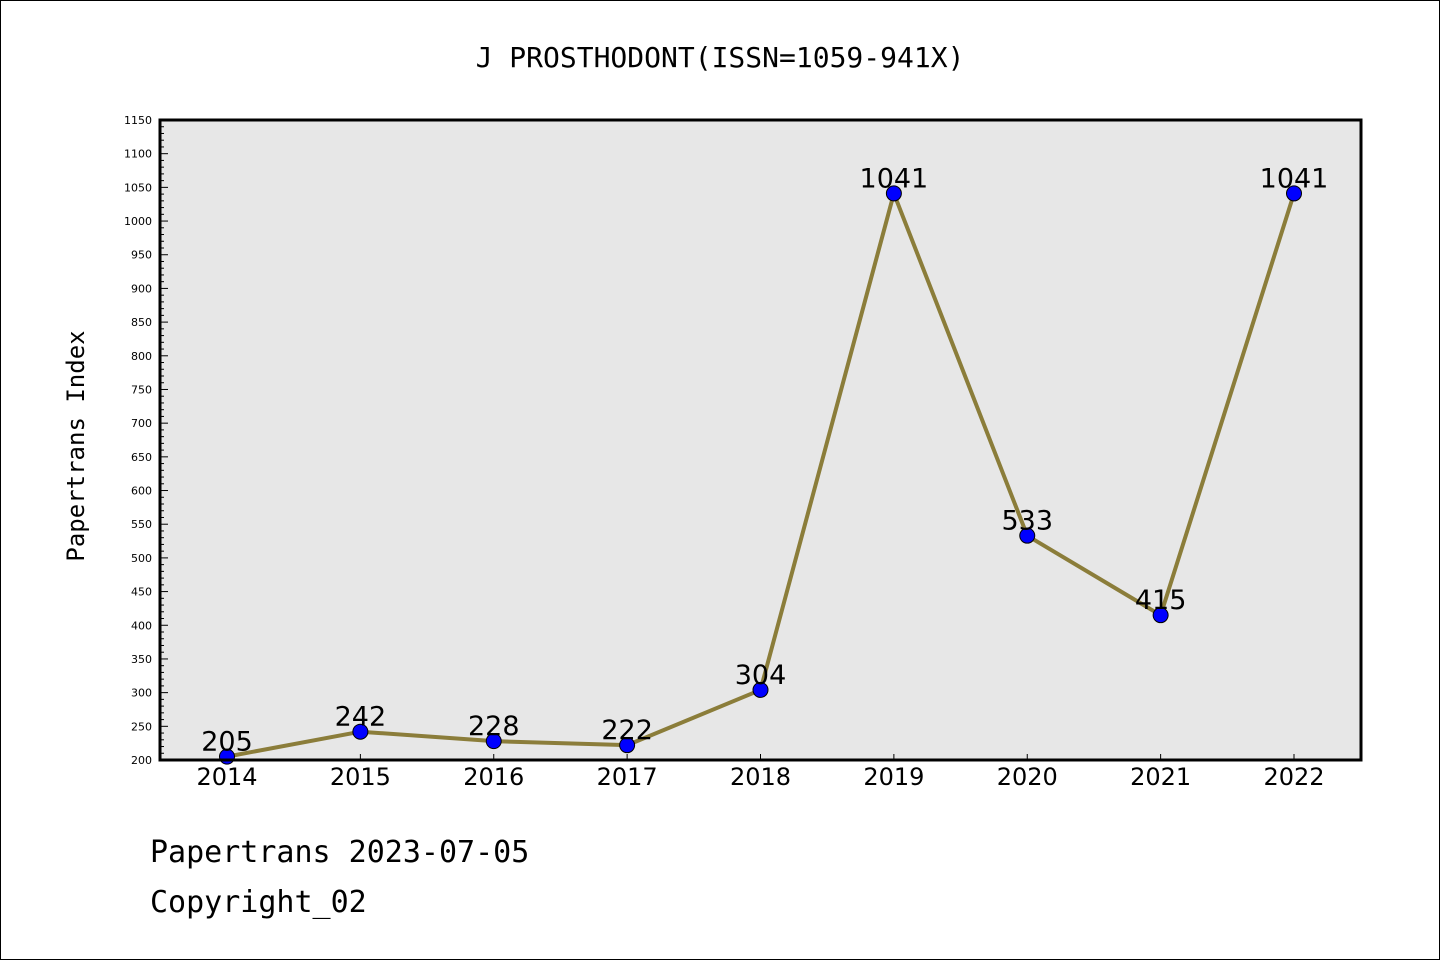 Image resolution: width=1440 pixels, height=960 pixels. I want to click on x-axis: 2014 2015 2016 2017 2018 2019 2020 2021 2022, so click(760, 772).